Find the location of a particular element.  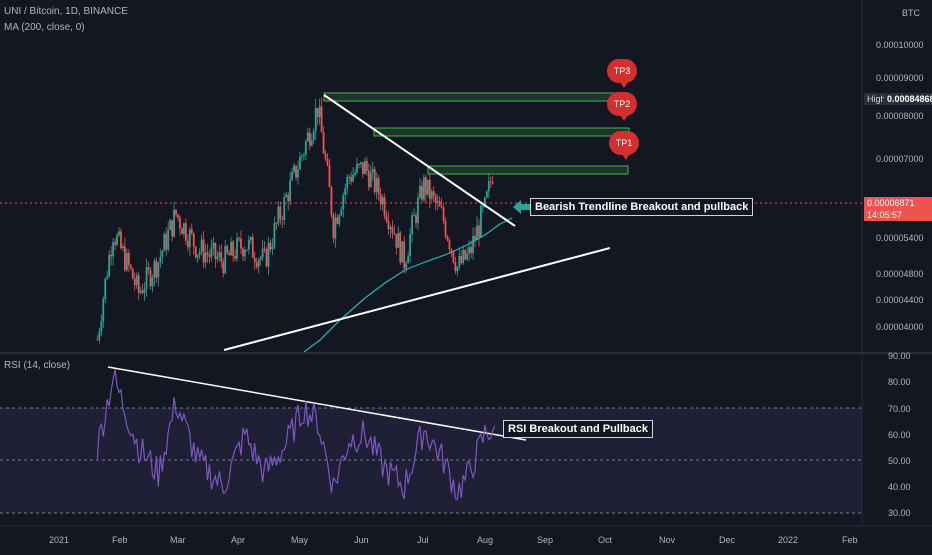

breakout-annotation: Bearish Trendline Breakout and pullback is located at coordinates (642, 207).